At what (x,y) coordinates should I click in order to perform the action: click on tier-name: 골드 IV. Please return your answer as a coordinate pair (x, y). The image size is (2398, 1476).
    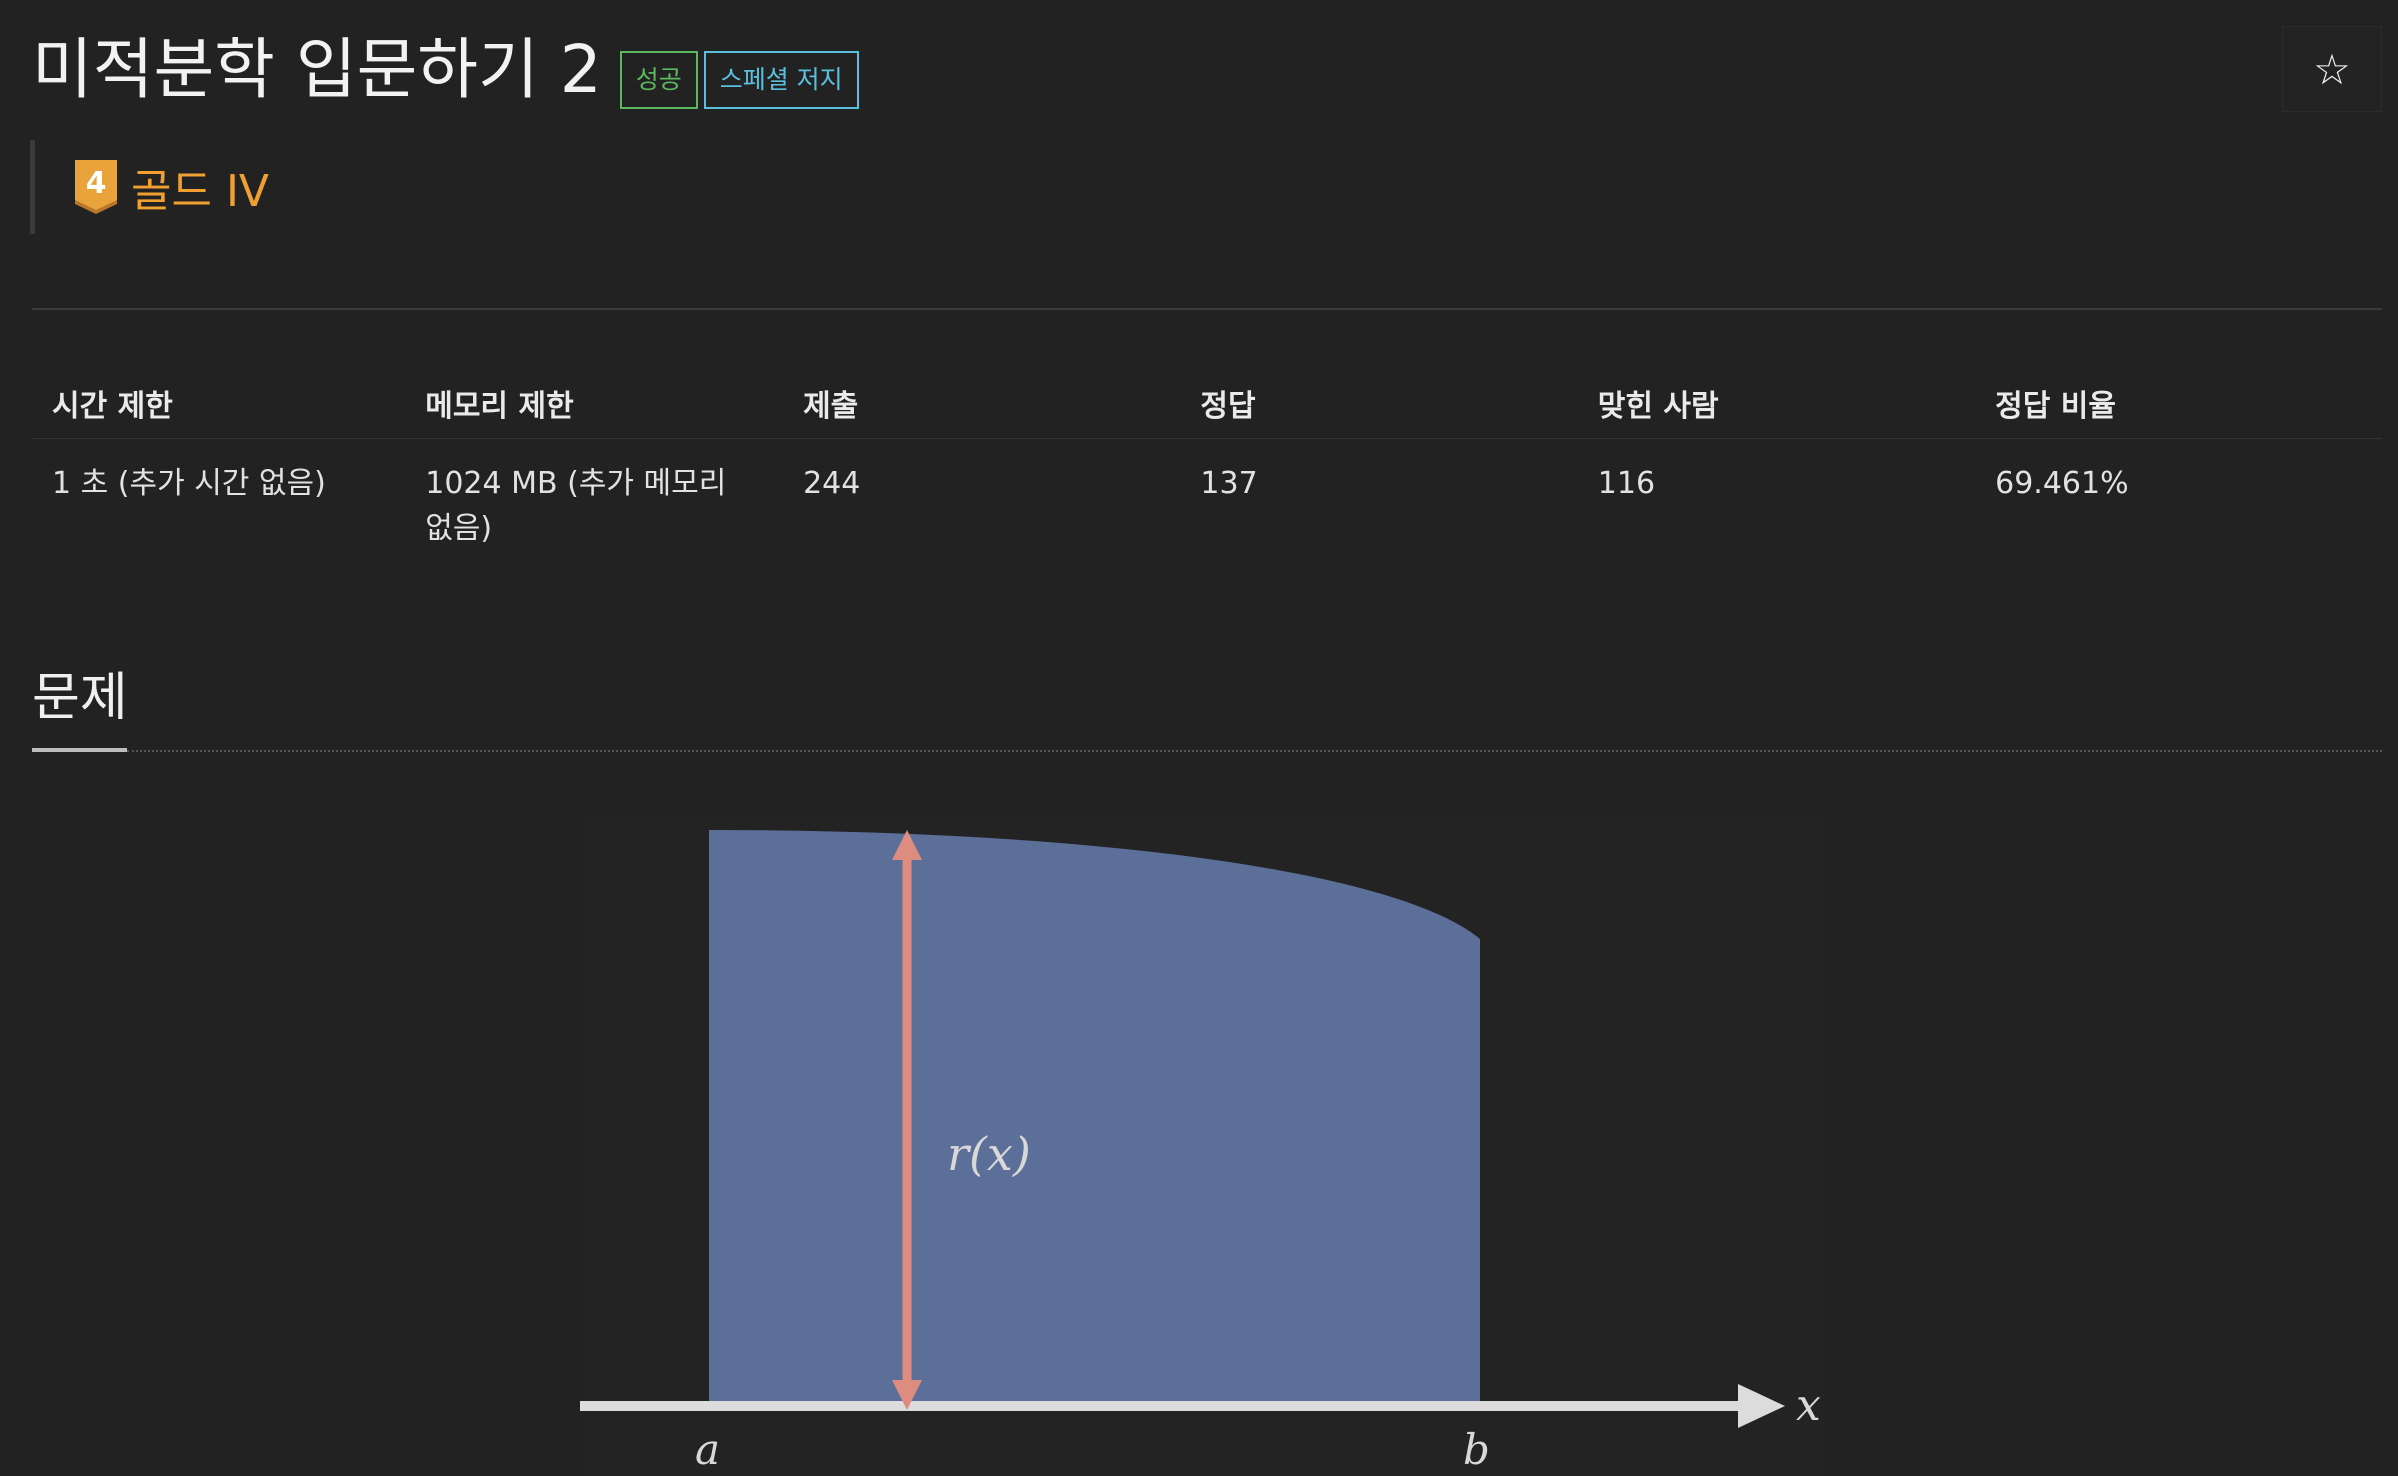
    Looking at the image, I should click on (200, 191).